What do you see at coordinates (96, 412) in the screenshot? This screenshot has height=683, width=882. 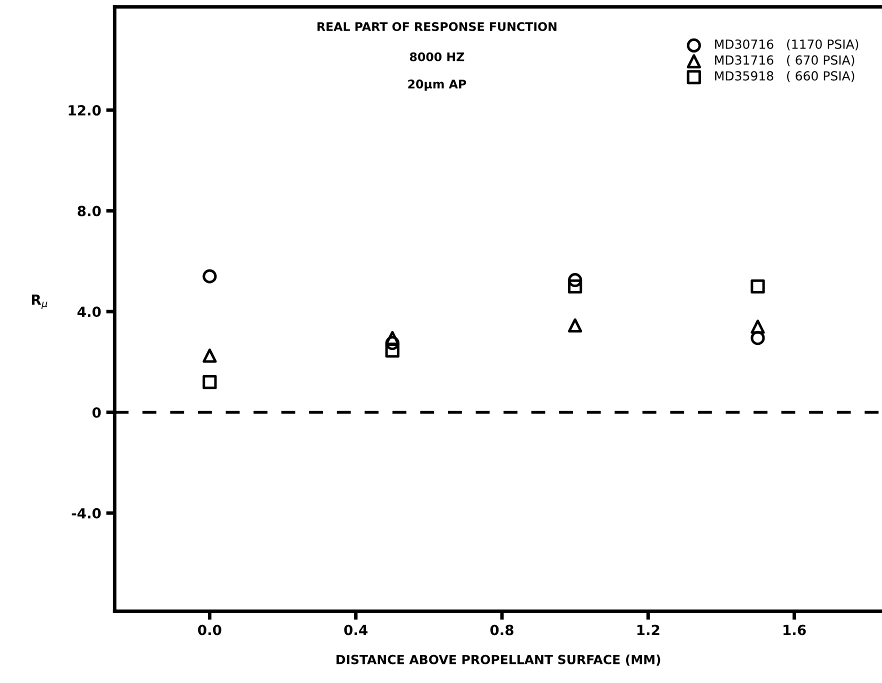 I see `y-tick-label: 0` at bounding box center [96, 412].